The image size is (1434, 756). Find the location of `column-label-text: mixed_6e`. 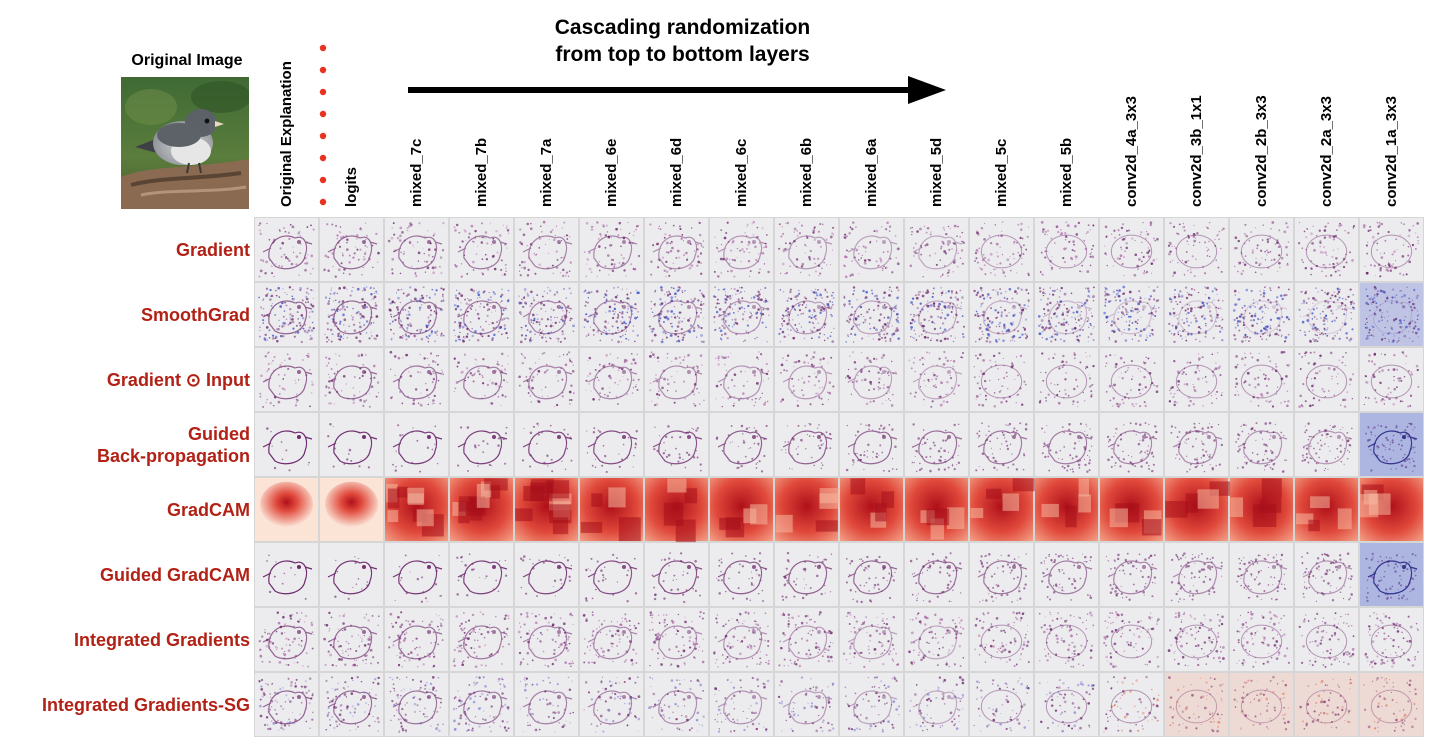

column-label-text: mixed_6e is located at coordinates (611, 172).